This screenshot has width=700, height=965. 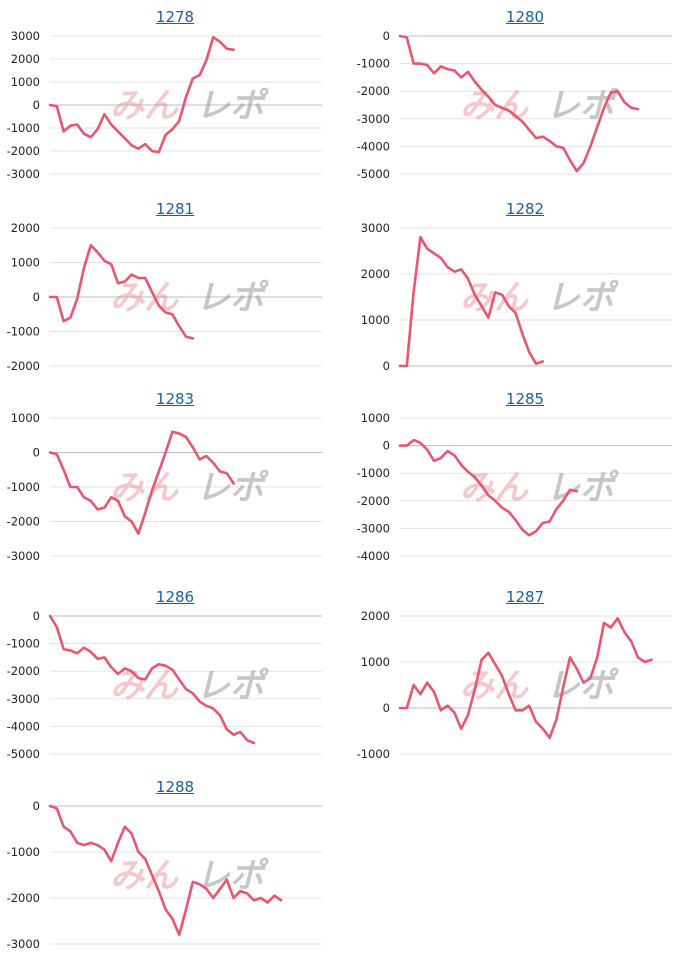 I want to click on chart-panel: 1285 1000 0 -1000 -2000 -3000 -4000 みん レポ, so click(x=525, y=480).